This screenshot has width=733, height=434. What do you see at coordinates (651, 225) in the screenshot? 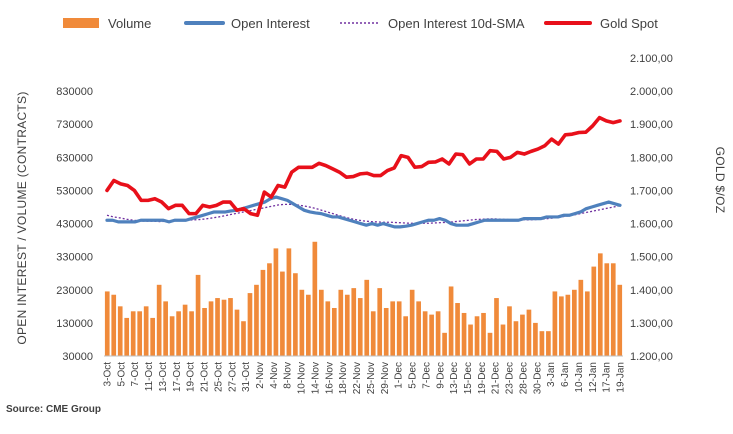
I see `right-tick-label: 1.600,00` at bounding box center [651, 225].